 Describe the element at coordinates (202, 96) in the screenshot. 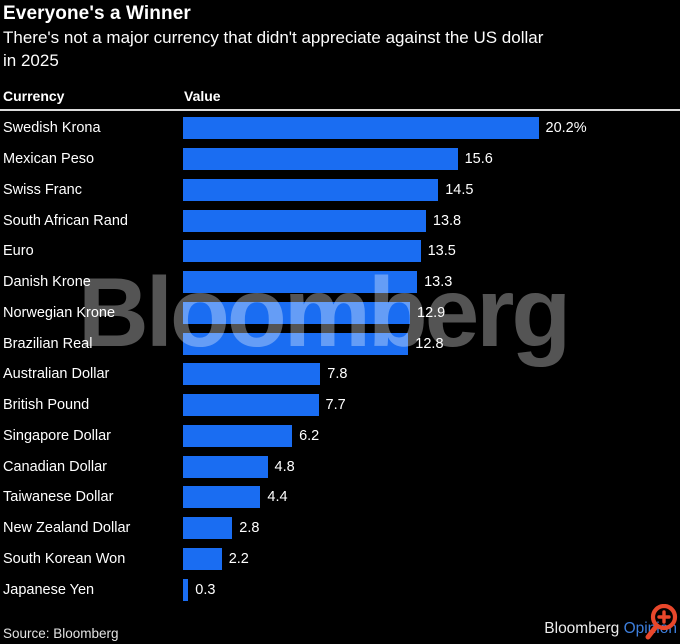

I see `column-header-value: Value` at that location.